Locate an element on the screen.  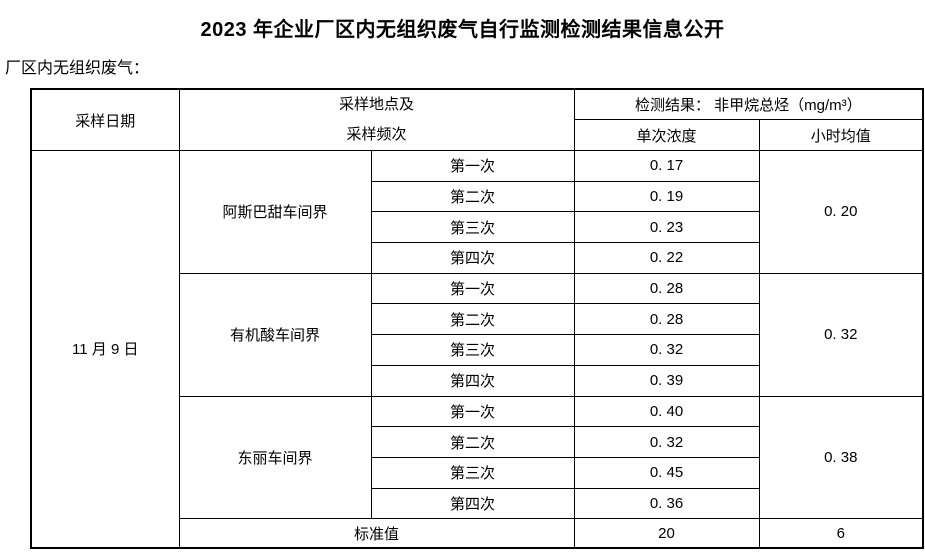
table-row: 第四次 0. 39 is located at coordinates (477, 380).